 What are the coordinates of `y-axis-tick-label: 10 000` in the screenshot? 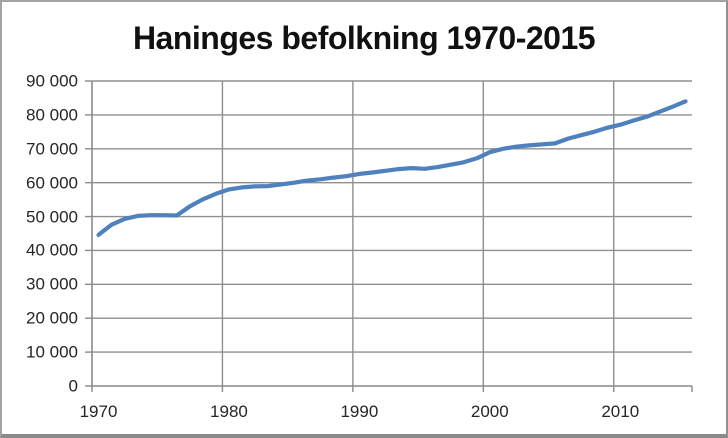 It's located at (52, 352).